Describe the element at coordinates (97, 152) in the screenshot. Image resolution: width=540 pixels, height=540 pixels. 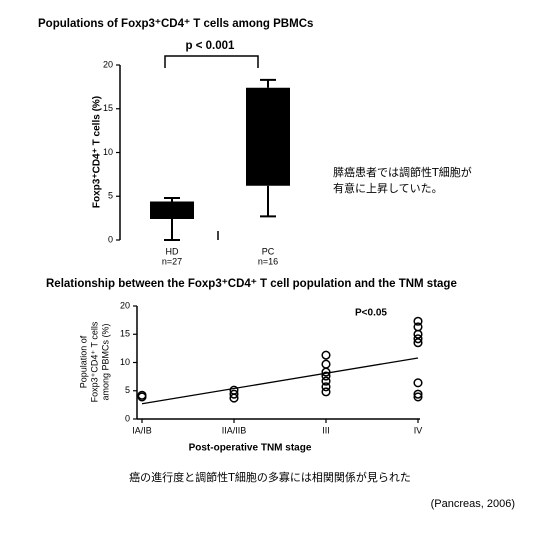
I see `y-axis-label: Foxp3⁺CD4⁺ T cells (%)` at that location.